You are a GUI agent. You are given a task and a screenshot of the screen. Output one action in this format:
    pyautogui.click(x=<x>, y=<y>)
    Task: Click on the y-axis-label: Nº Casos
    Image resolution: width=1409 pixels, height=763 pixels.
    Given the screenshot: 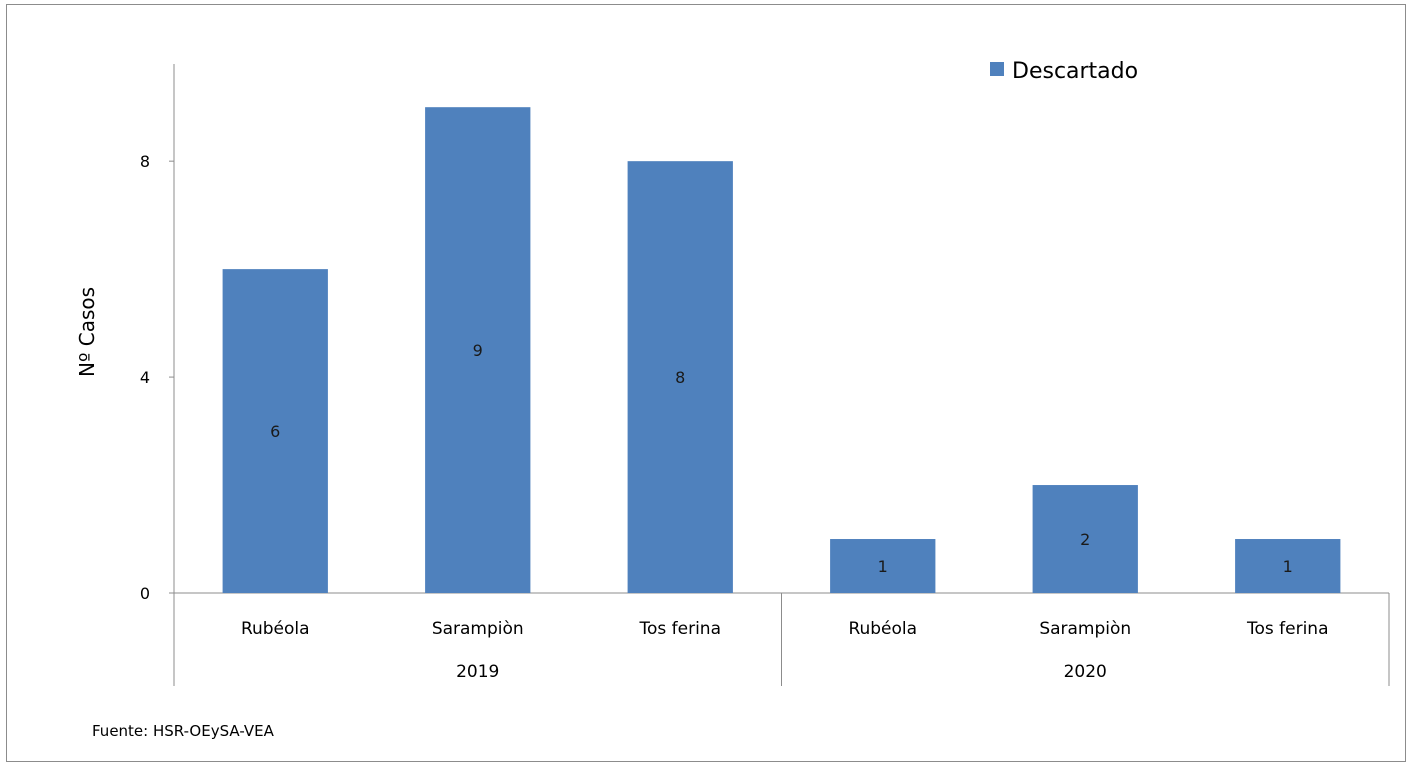 What is the action you would take?
    pyautogui.click(x=87, y=332)
    